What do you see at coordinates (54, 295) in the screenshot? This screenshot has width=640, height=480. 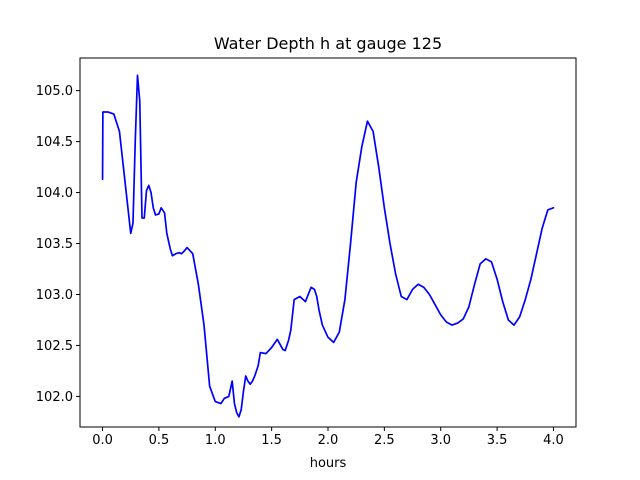 I see `y-tick-label: 103.0` at bounding box center [54, 295].